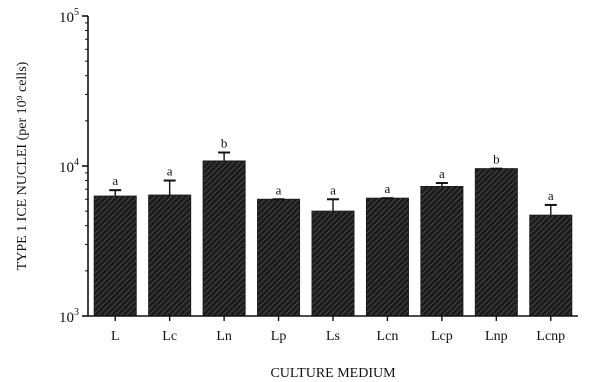  I want to click on significance-label-lc: a, so click(170, 171).